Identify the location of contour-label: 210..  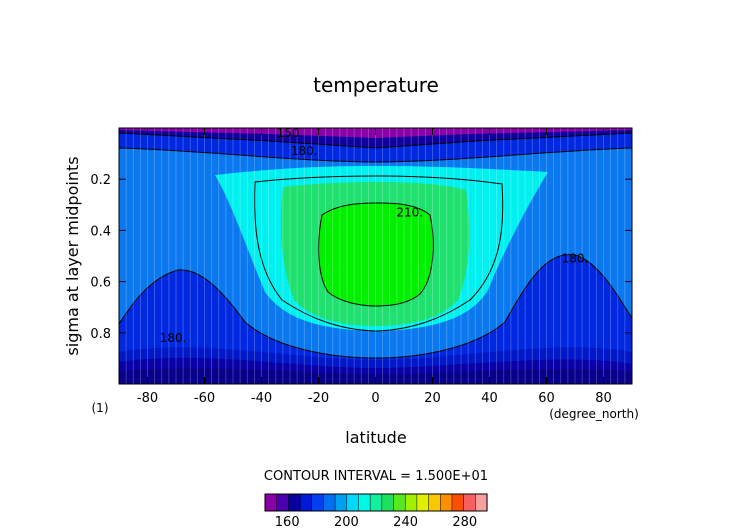
(409, 212).